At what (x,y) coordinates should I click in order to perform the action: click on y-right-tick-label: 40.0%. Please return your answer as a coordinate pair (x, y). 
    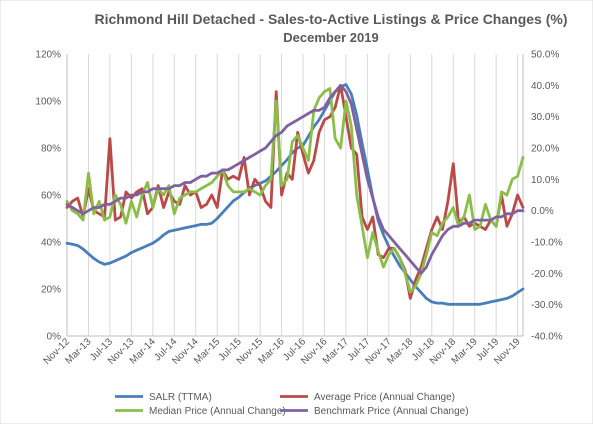
    Looking at the image, I should click on (545, 86).